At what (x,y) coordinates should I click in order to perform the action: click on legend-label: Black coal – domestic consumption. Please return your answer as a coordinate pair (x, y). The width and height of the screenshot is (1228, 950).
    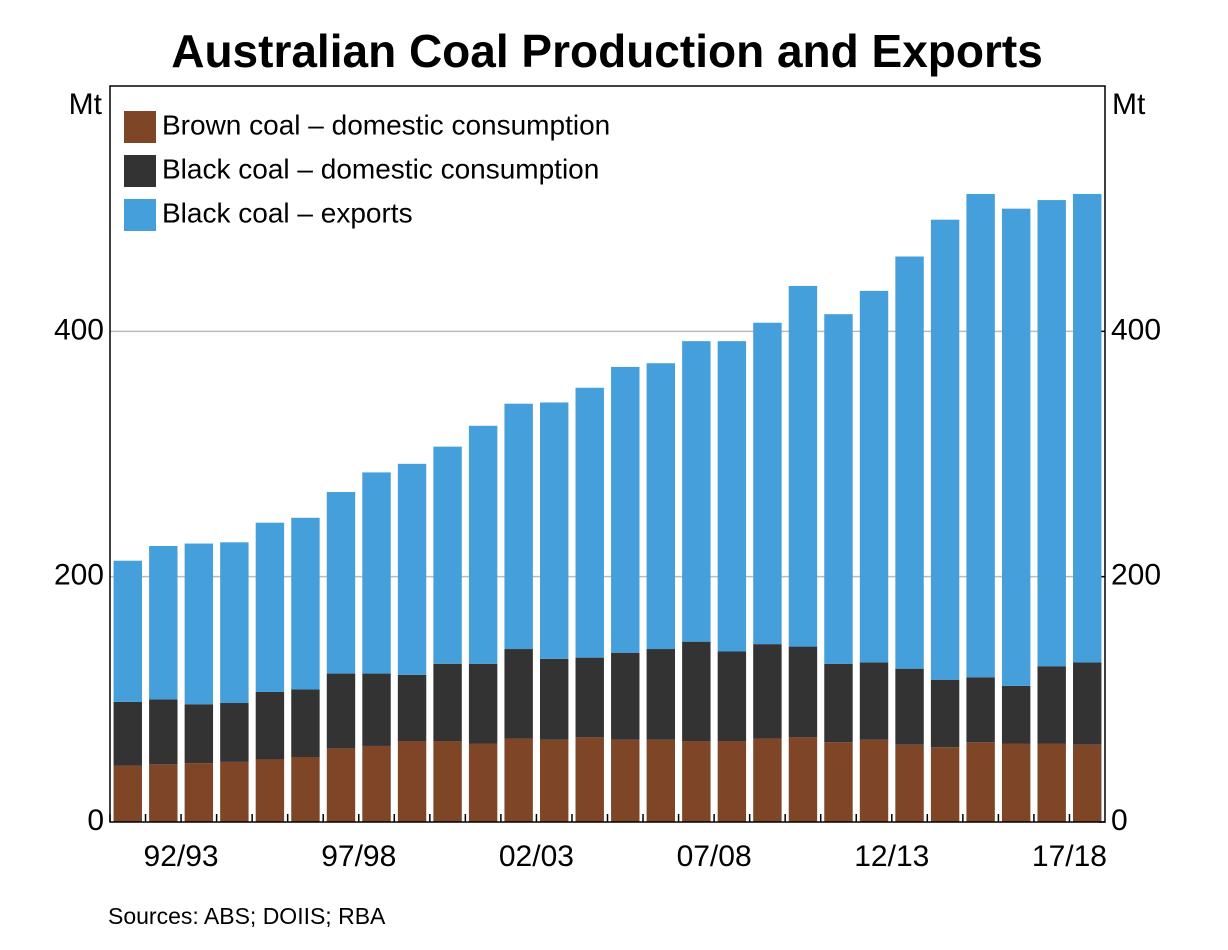
    Looking at the image, I should click on (380, 168).